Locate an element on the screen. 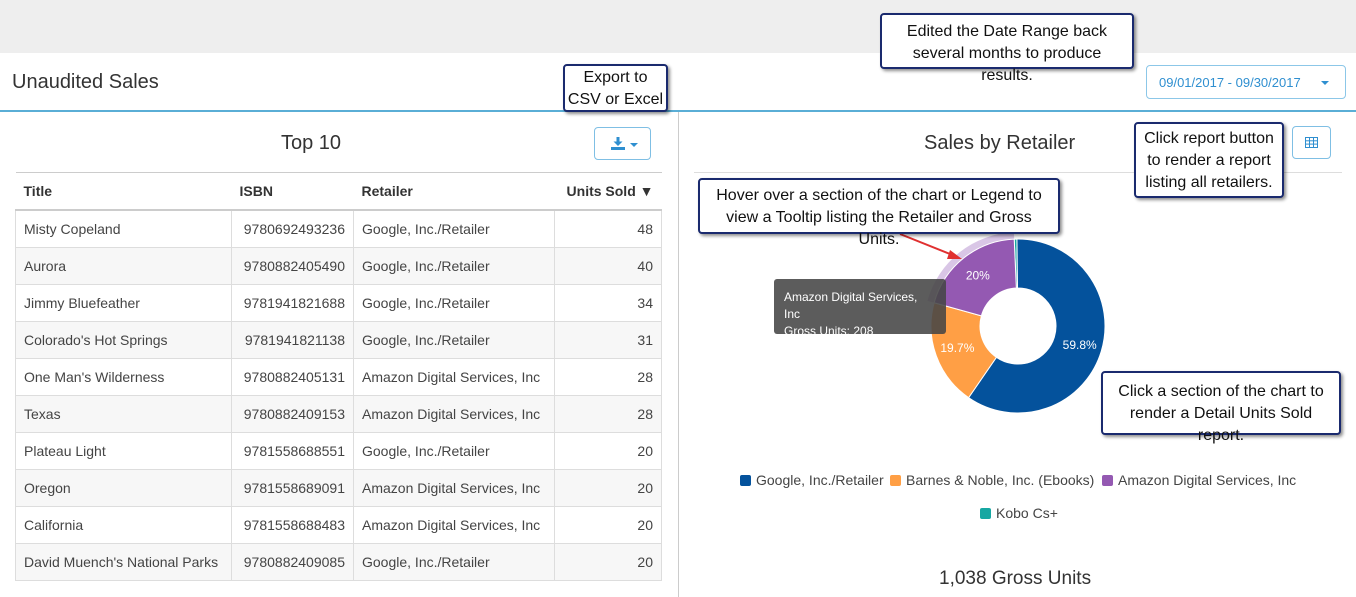  callout-export: Export to CSV or Excel is located at coordinates (615, 88).